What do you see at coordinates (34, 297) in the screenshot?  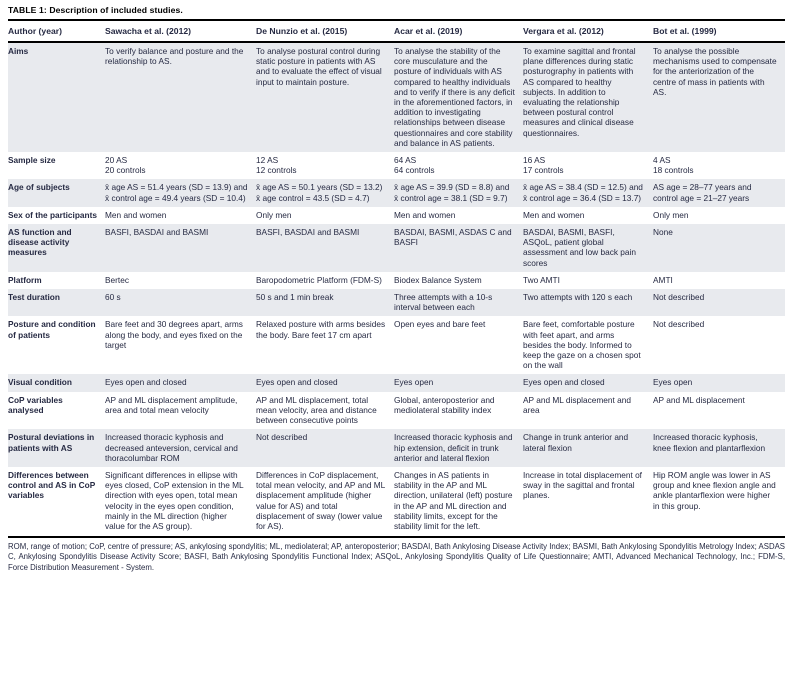 I see `row-label: Test duration` at bounding box center [34, 297].